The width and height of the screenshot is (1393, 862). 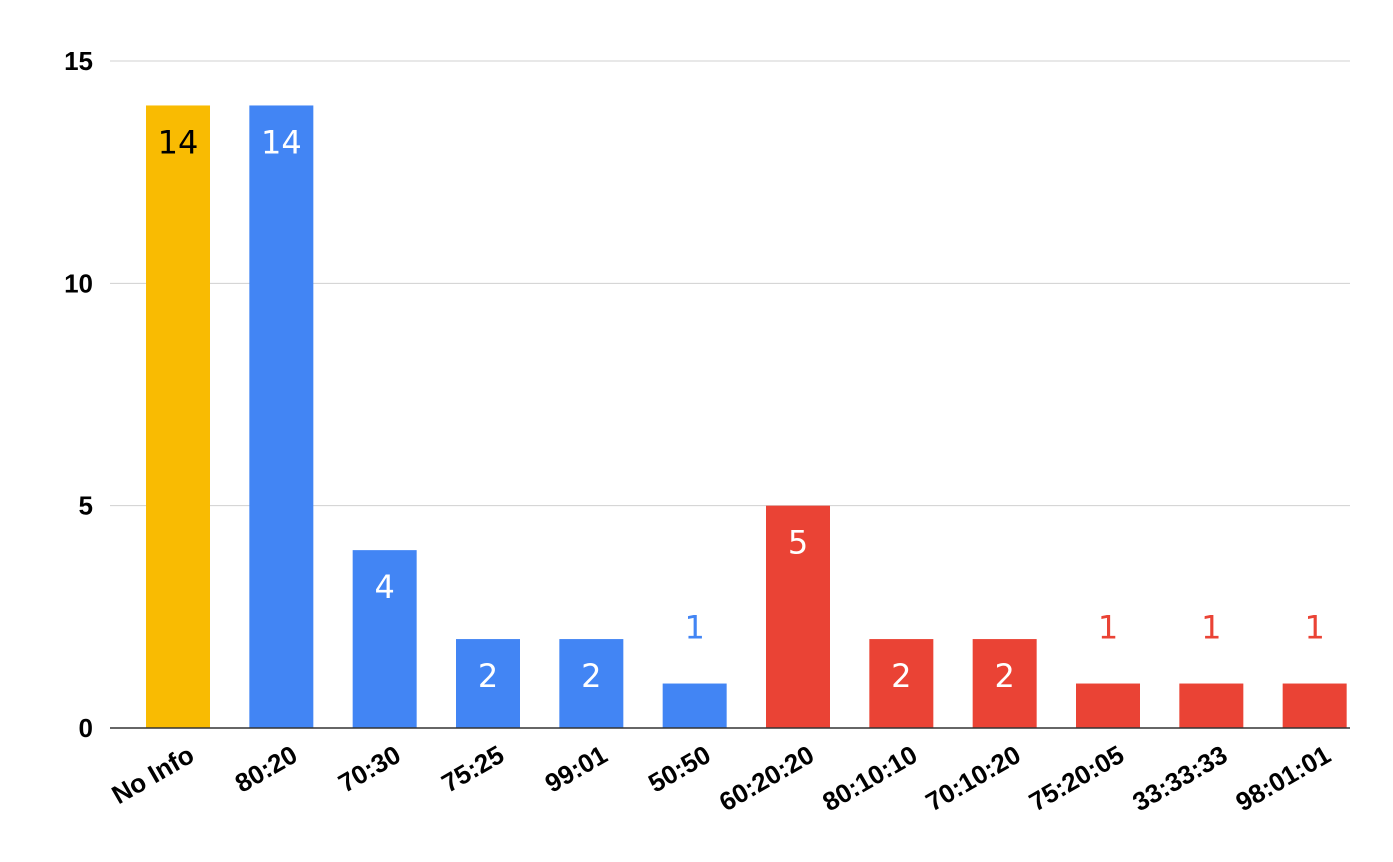 What do you see at coordinates (1179, 778) in the screenshot?
I see `x-tick-label: 33:33:33` at bounding box center [1179, 778].